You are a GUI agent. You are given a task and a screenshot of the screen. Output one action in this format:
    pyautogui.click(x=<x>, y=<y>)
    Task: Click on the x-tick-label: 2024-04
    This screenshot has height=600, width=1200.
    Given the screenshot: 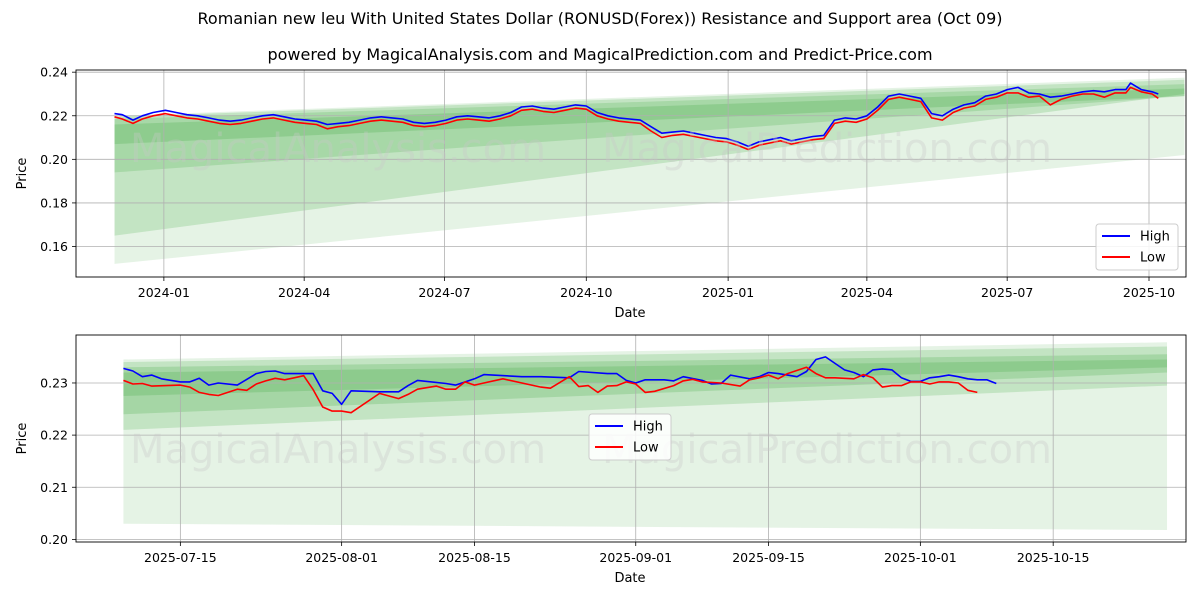 What is the action you would take?
    pyautogui.click(x=304, y=292)
    